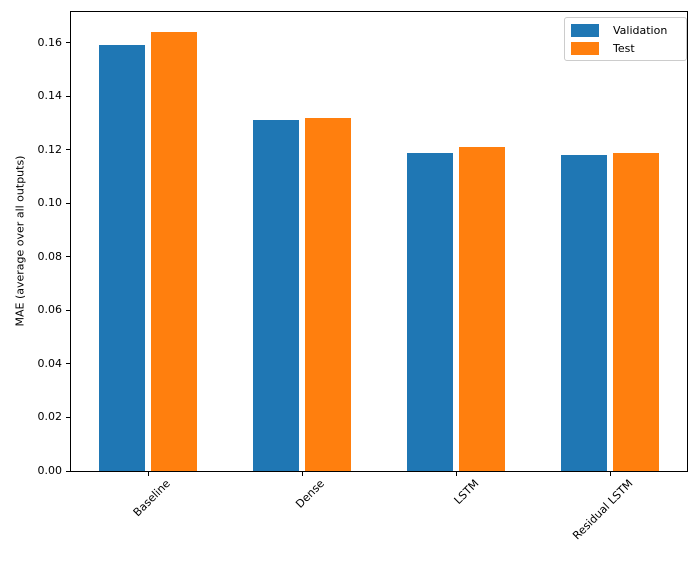  I want to click on y-tick-label: 0.12, so click(50, 149).